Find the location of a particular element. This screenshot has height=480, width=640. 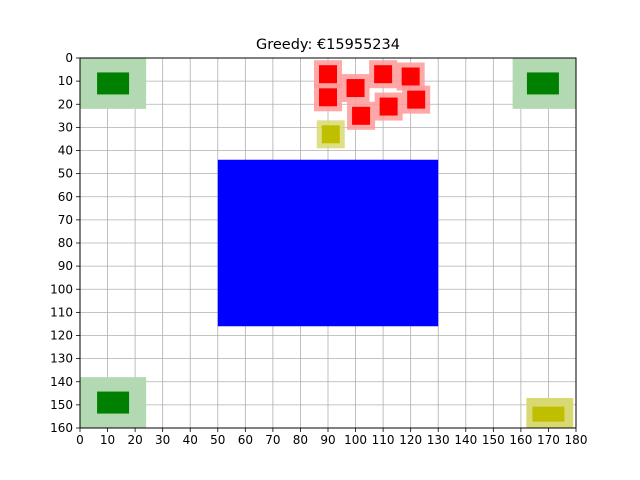

y-tick-label: 70 is located at coordinates (65, 220).